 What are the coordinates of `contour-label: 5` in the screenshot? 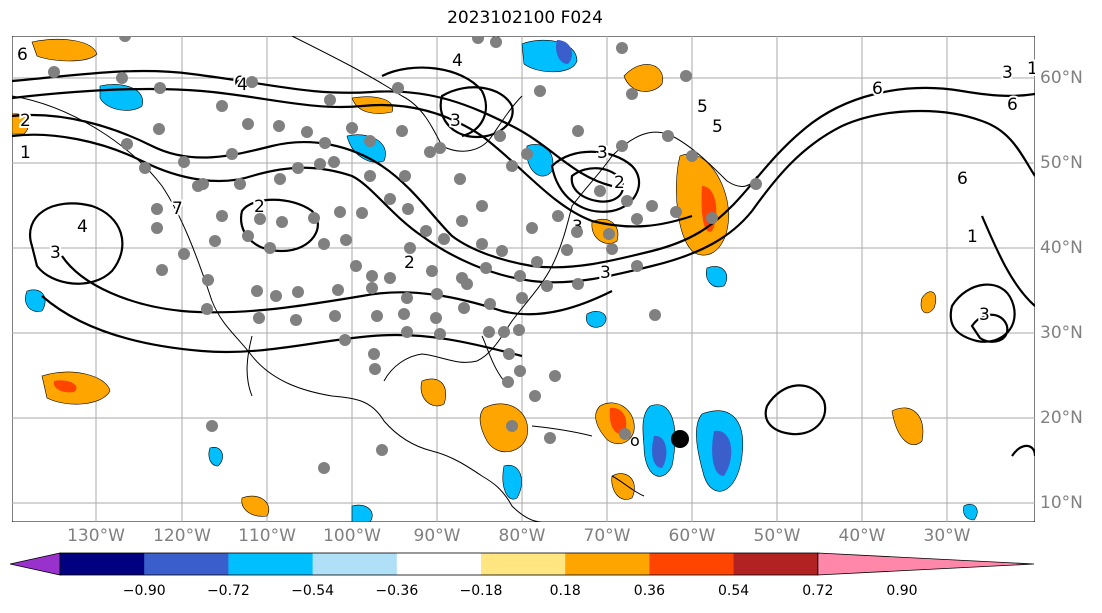 It's located at (702, 107).